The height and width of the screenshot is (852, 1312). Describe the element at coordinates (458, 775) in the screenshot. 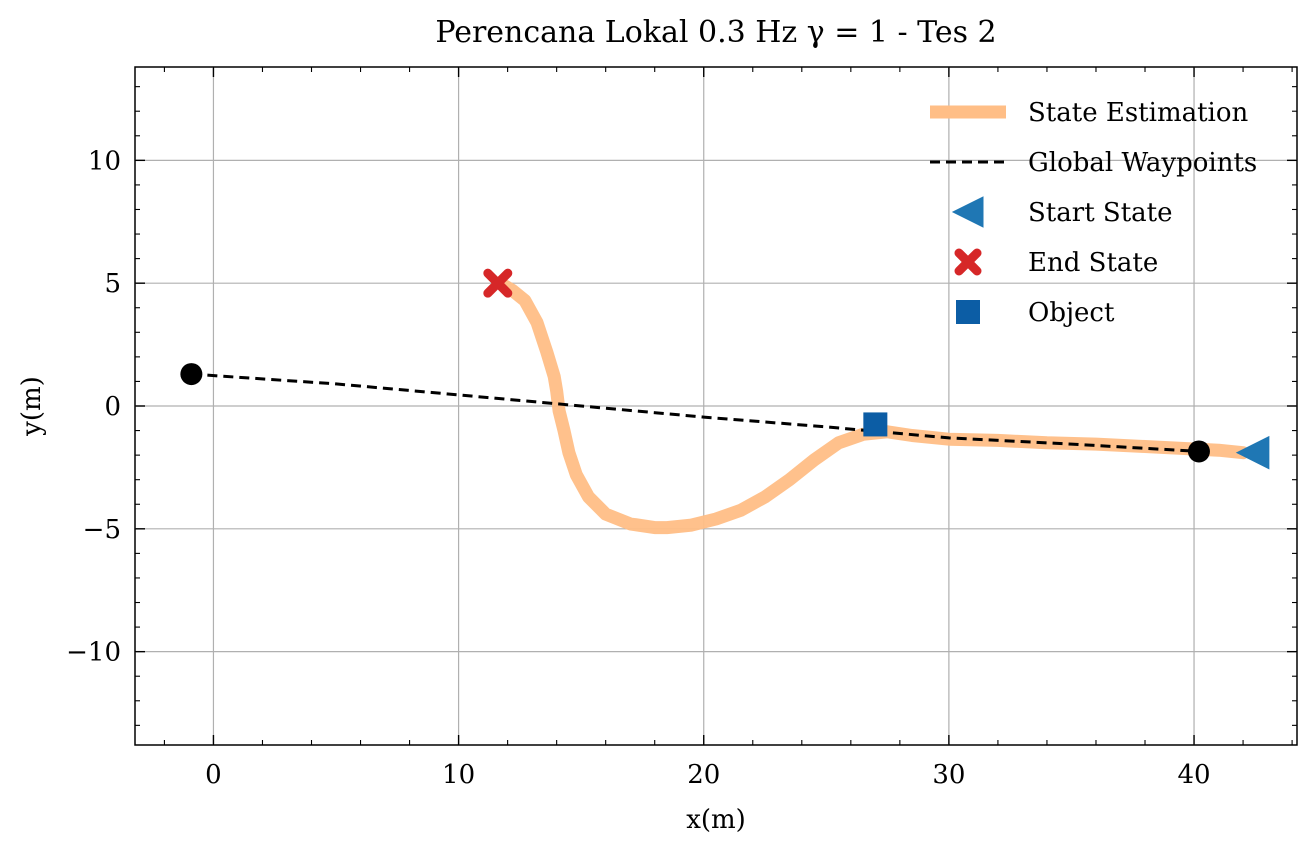

I see `x-tick-label: 10` at that location.